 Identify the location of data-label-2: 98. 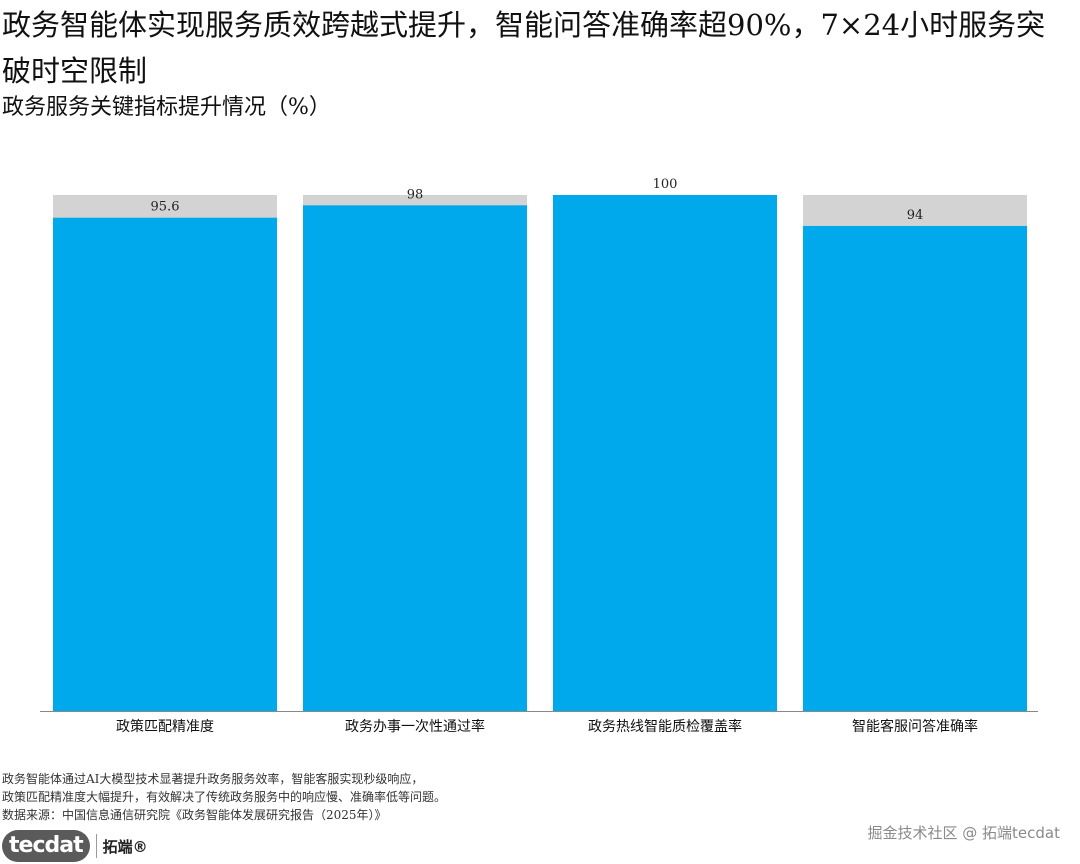
(415, 194).